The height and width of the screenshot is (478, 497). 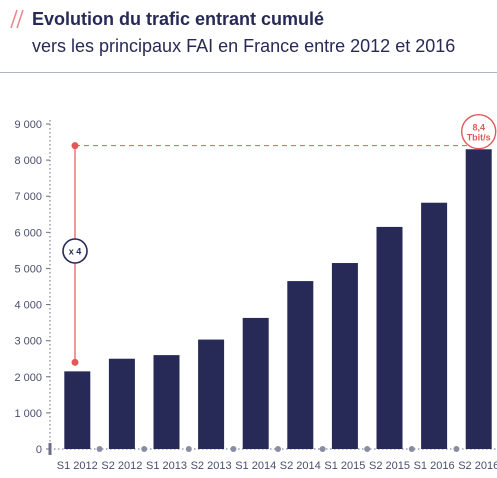 I want to click on y-tick-label: 0, so click(x=39, y=450).